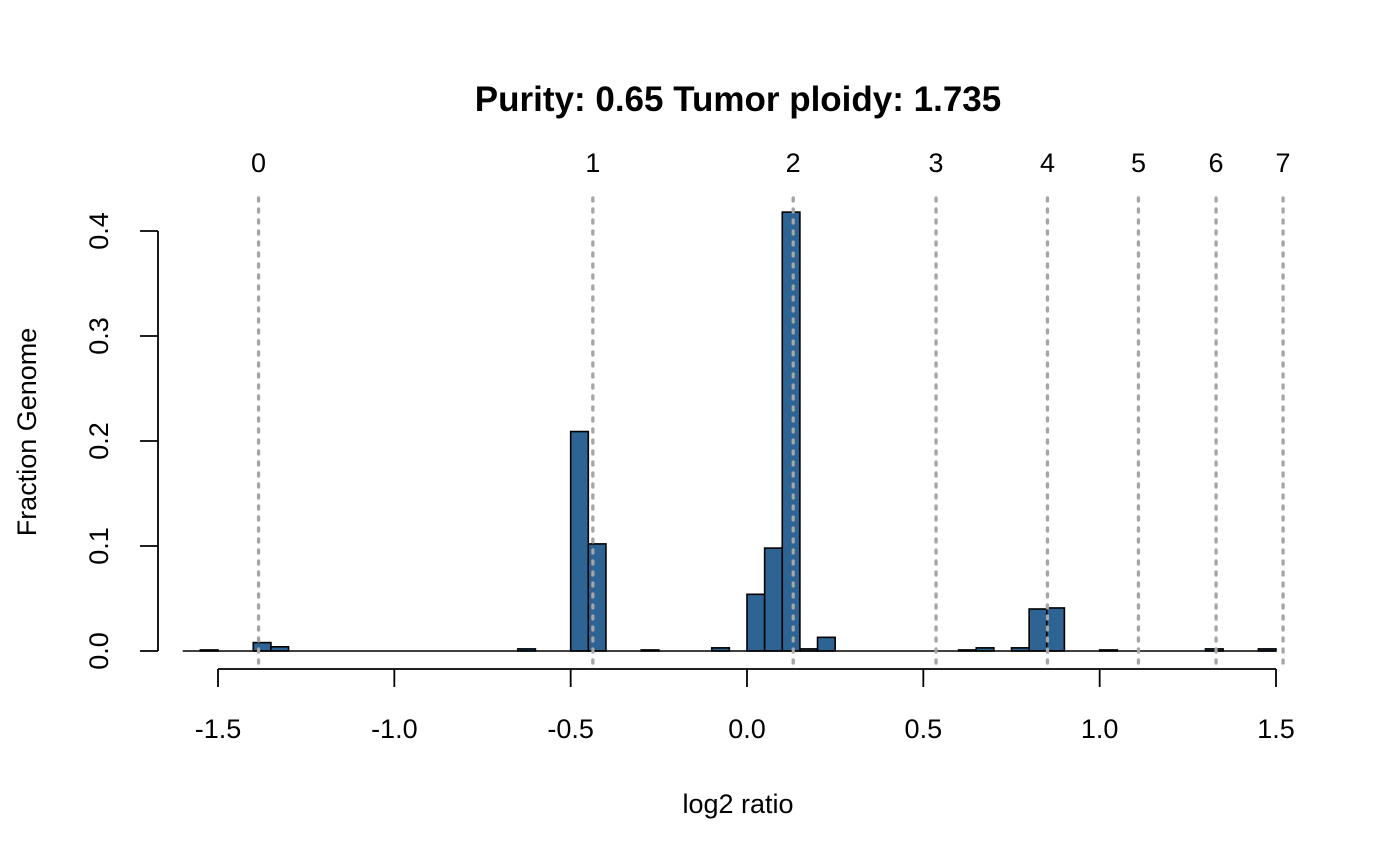 The height and width of the screenshot is (865, 1400). What do you see at coordinates (1216, 163) in the screenshot?
I see `copy-number-label-6: 6` at bounding box center [1216, 163].